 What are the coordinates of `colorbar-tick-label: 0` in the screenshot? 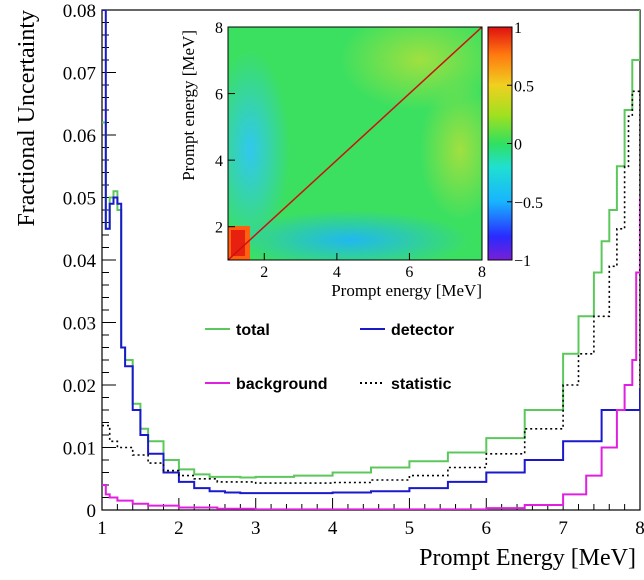 It's located at (518, 145).